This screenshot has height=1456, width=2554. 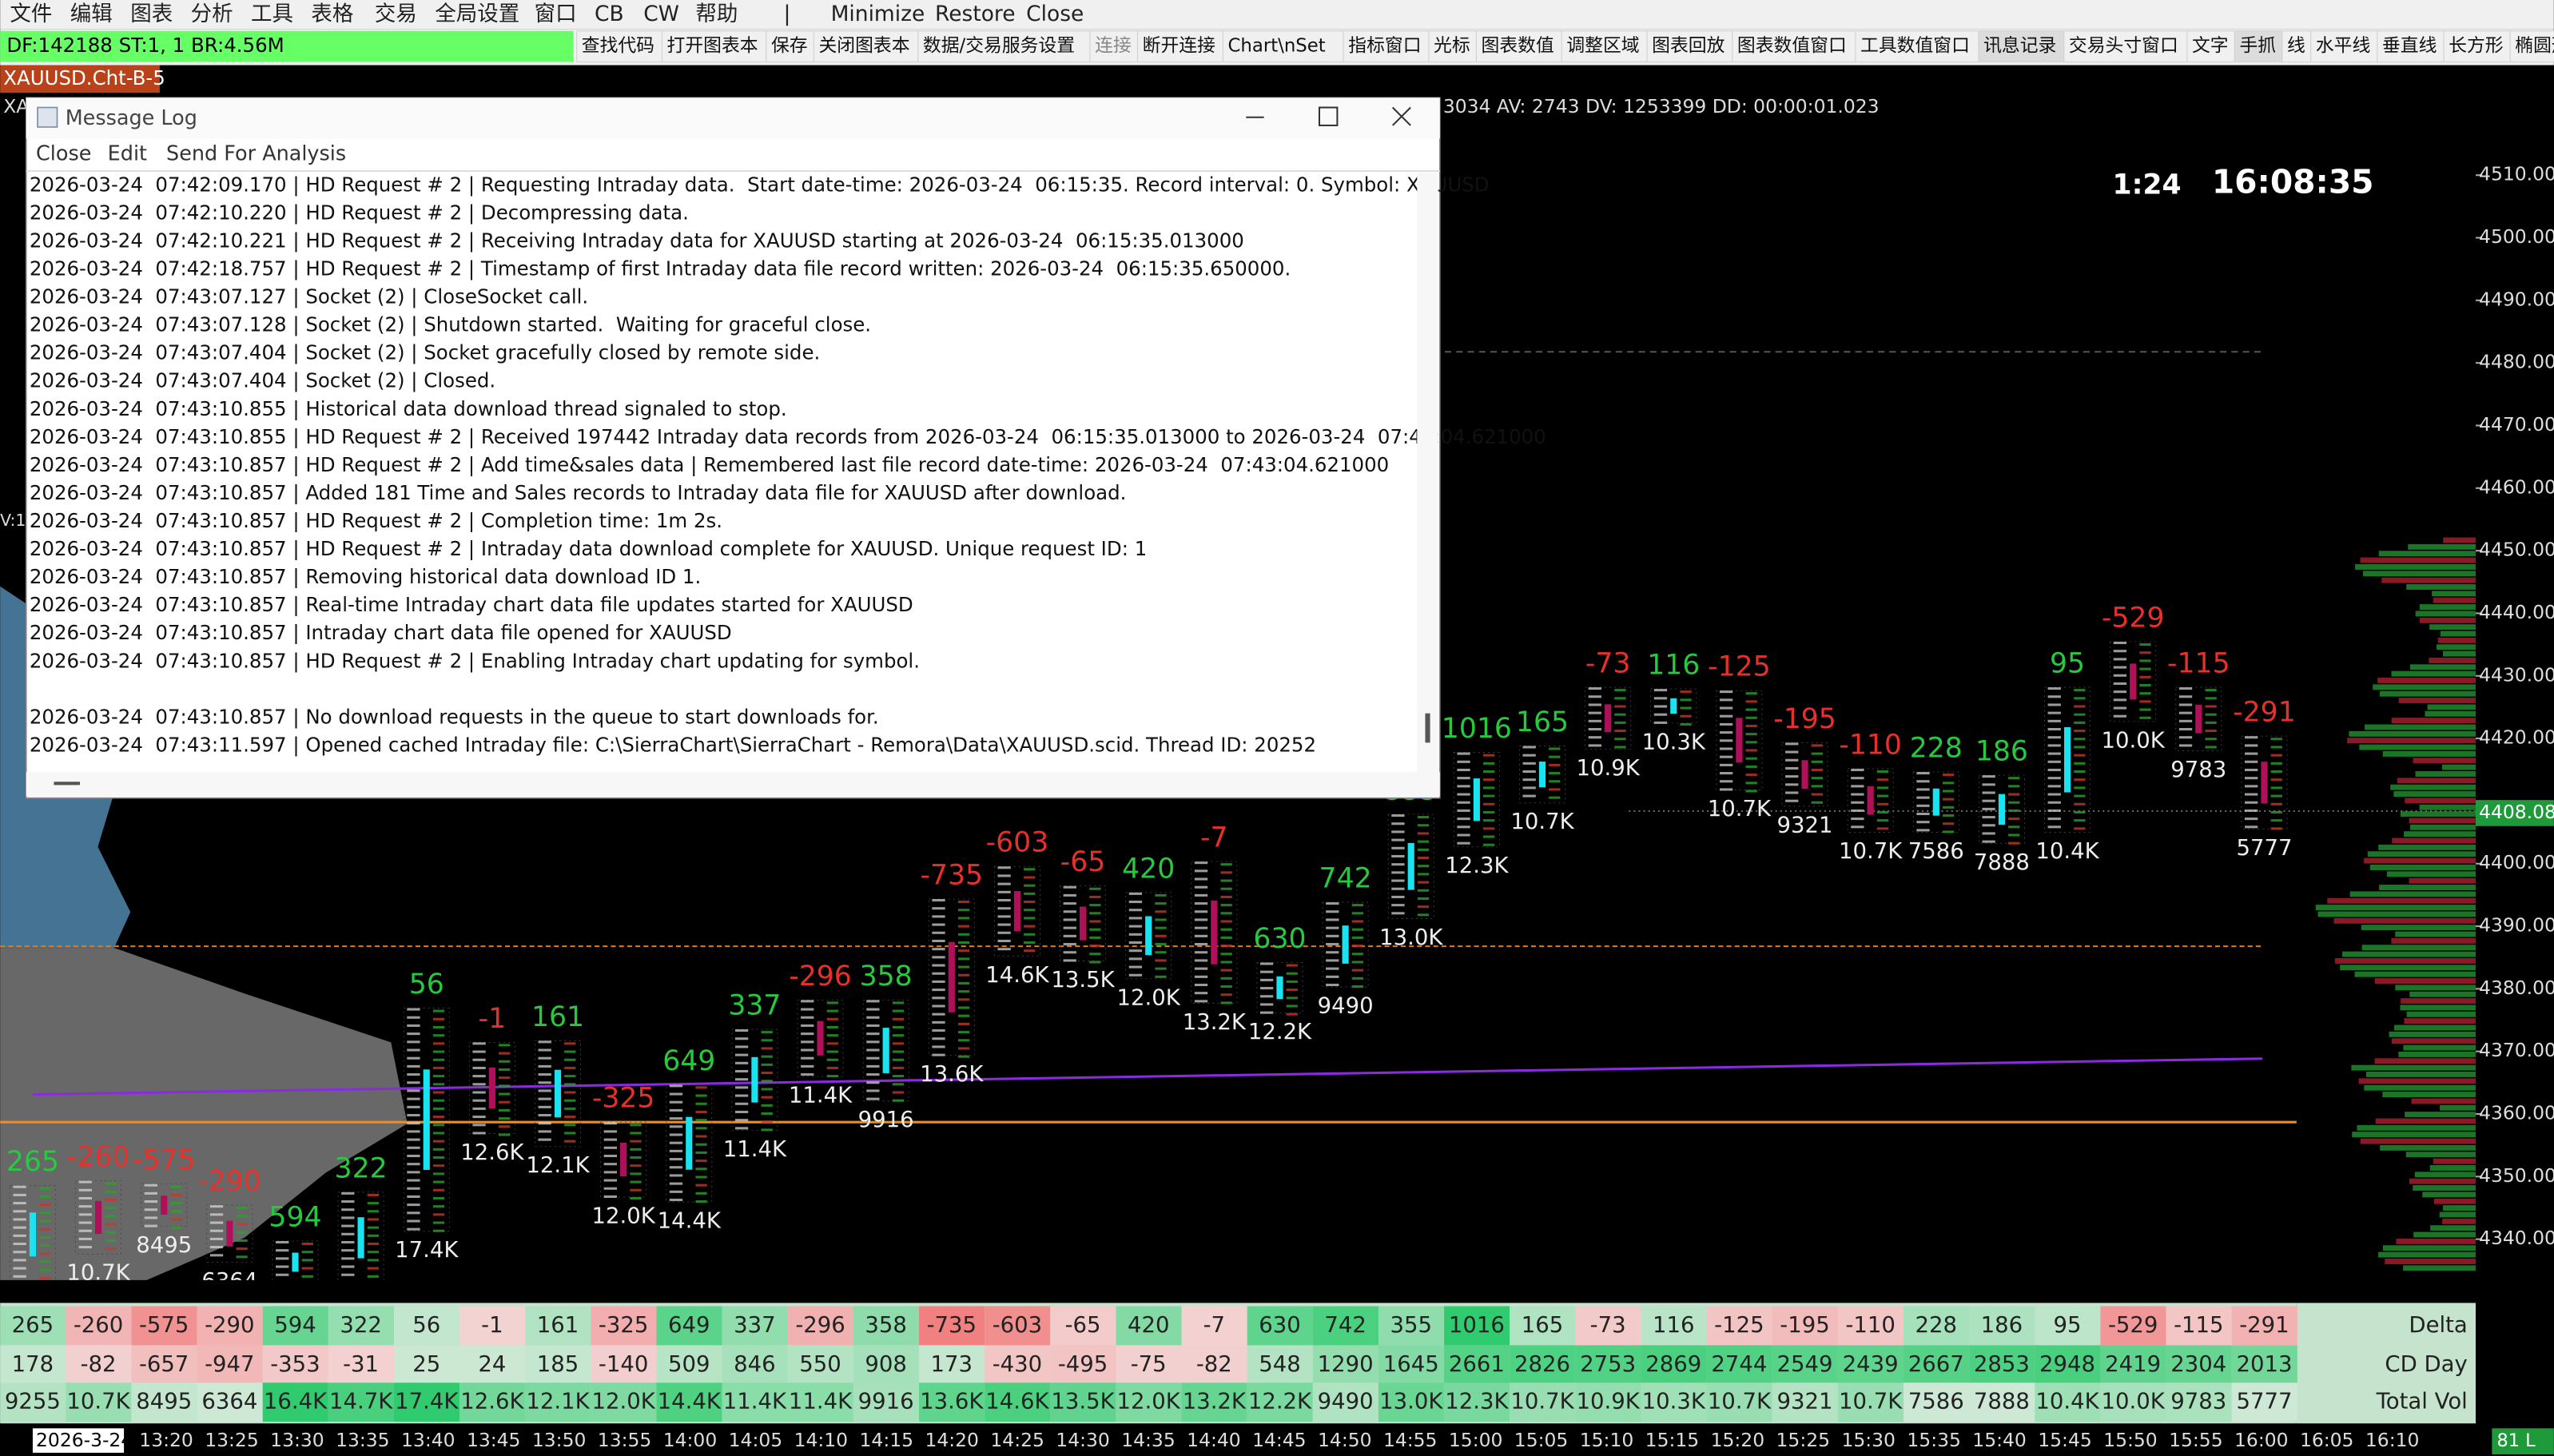 I want to click on log-menu-item: Send For Analysis, so click(x=256, y=154).